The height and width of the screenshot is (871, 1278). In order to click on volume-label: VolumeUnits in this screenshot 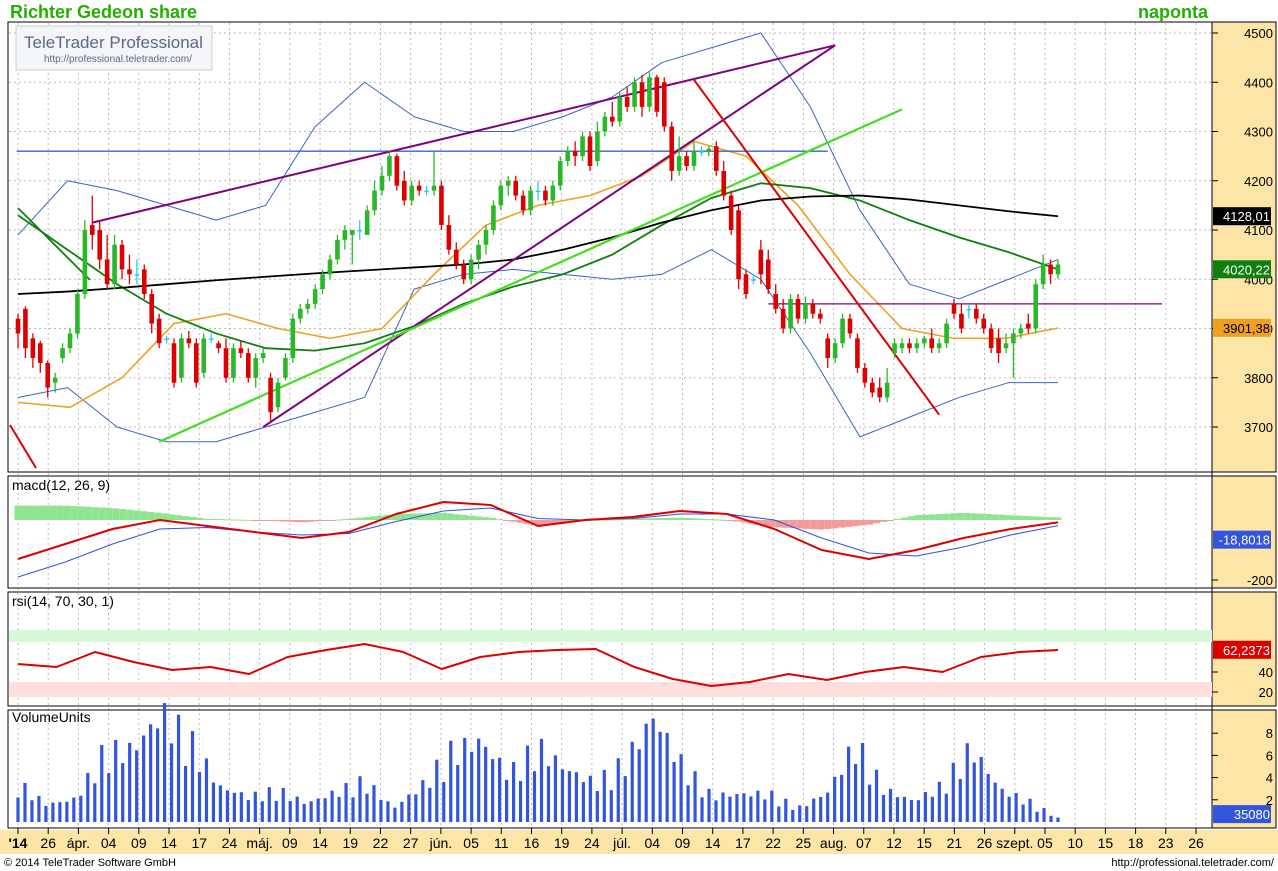, I will do `click(51, 717)`.